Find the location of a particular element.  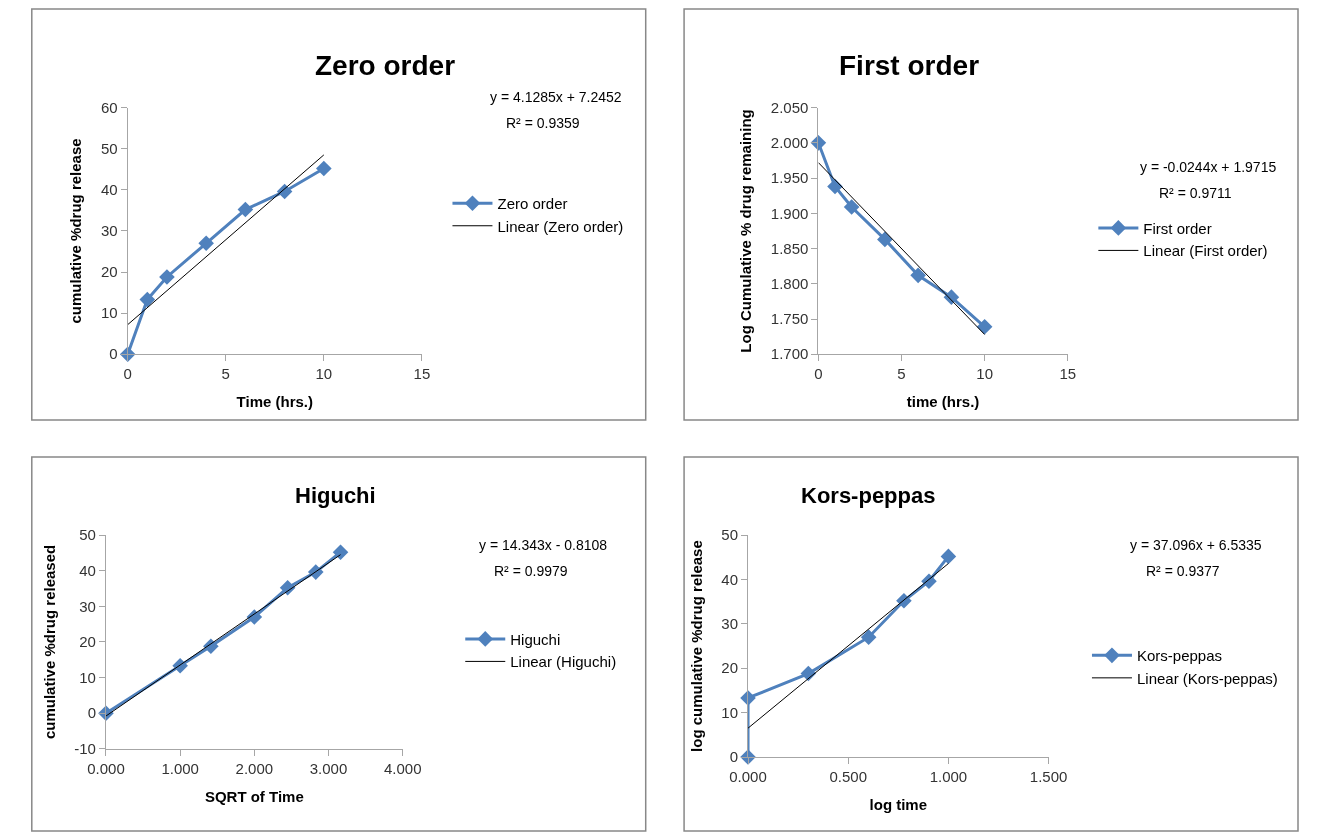

text: R² = 0.9711 is located at coordinates (1195, 193).